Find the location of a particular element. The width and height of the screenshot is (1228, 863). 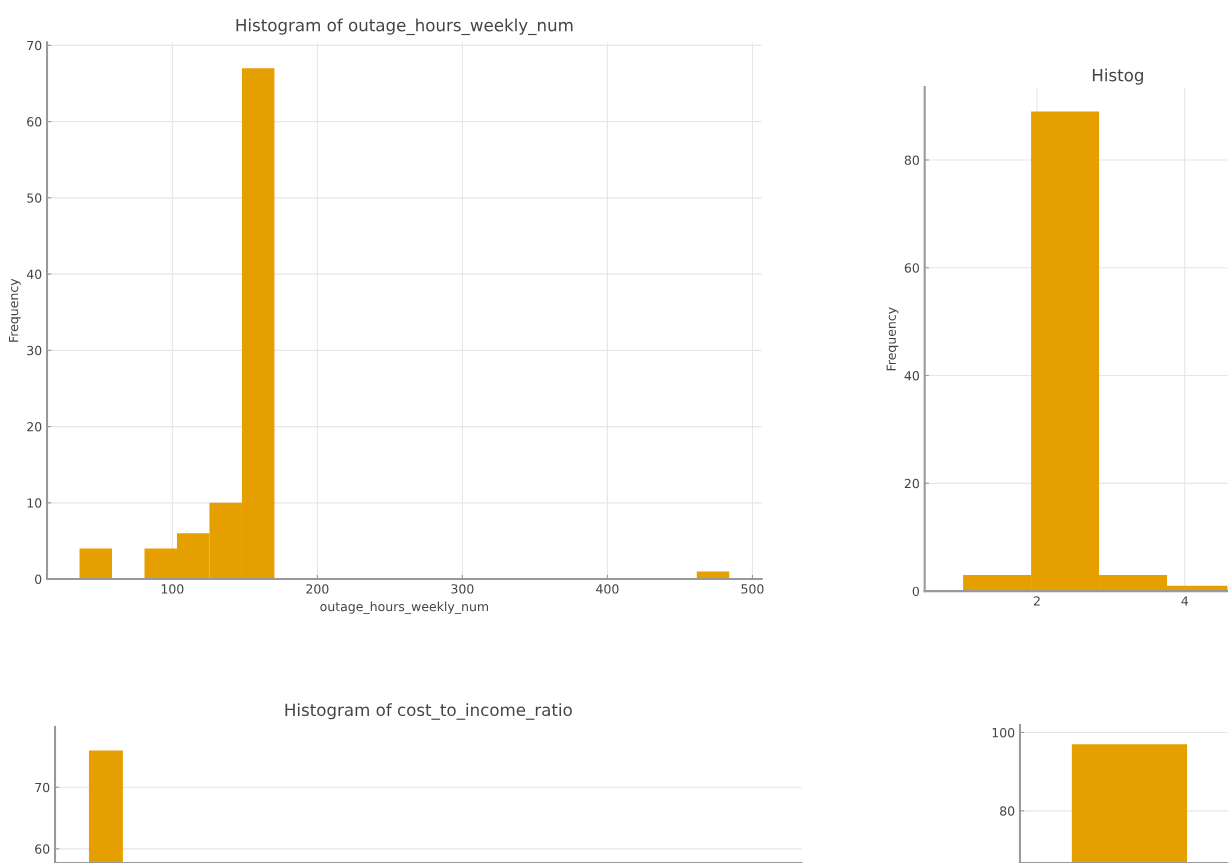

x-tick-label: 400 is located at coordinates (607, 589).